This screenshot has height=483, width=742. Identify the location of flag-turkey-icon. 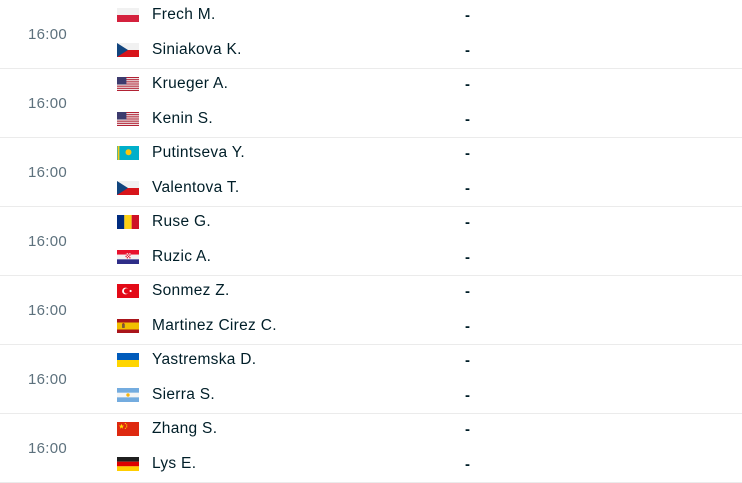
(128, 291).